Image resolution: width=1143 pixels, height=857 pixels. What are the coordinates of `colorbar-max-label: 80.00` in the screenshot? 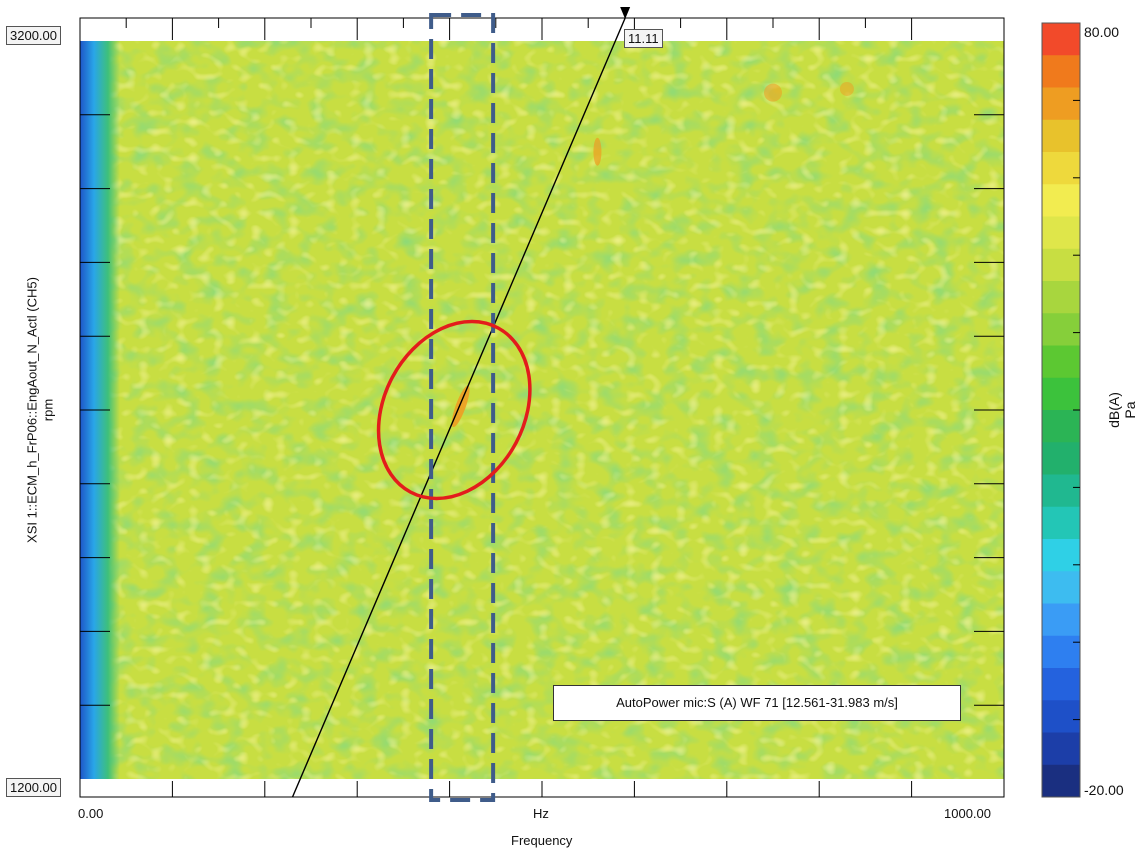 It's located at (1102, 32).